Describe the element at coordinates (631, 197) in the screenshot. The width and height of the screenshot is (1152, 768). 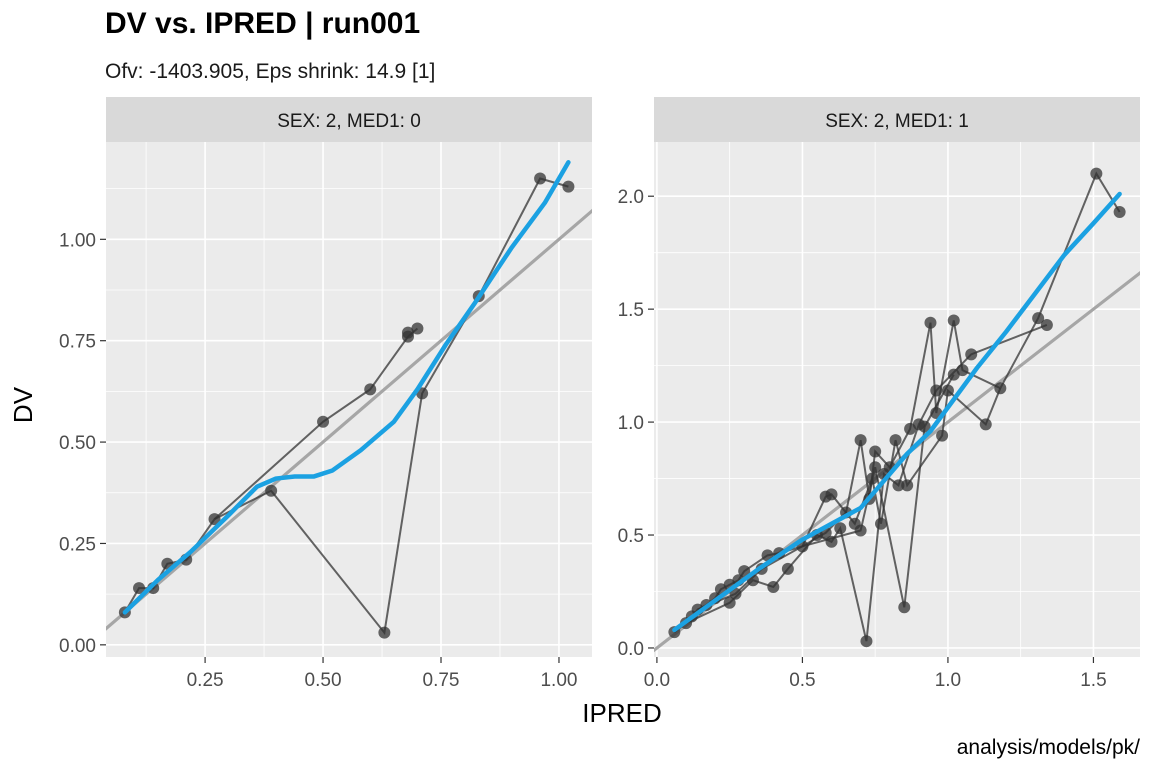
I see `y-tick-label: 2.0` at that location.